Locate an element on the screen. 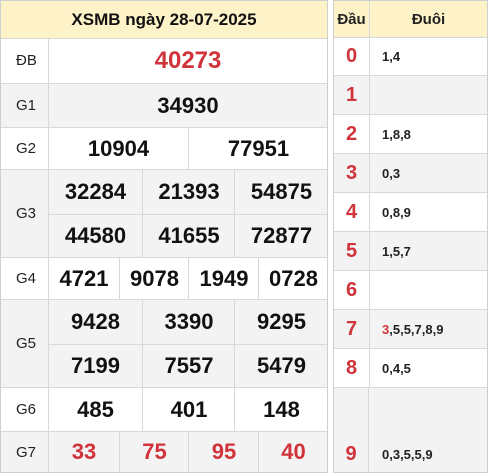 This screenshot has width=488, height=473. prize-label: ĐB is located at coordinates (25, 60).